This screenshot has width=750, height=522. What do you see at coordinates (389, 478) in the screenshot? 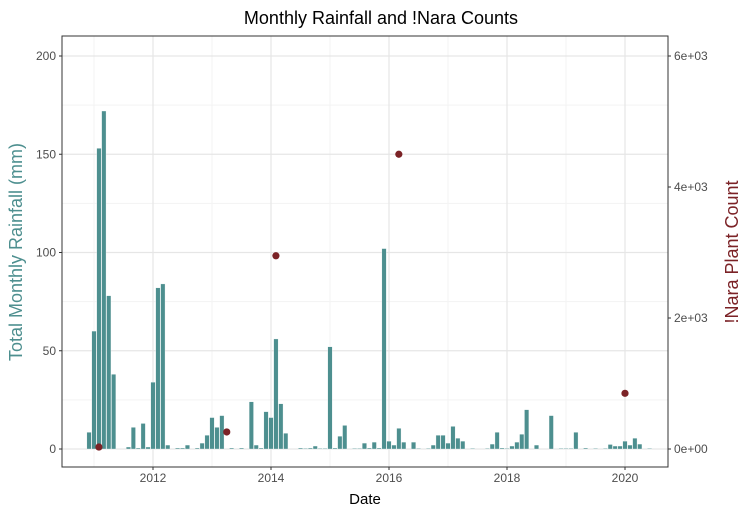
I see `x-tick-label: 2016` at bounding box center [389, 478].